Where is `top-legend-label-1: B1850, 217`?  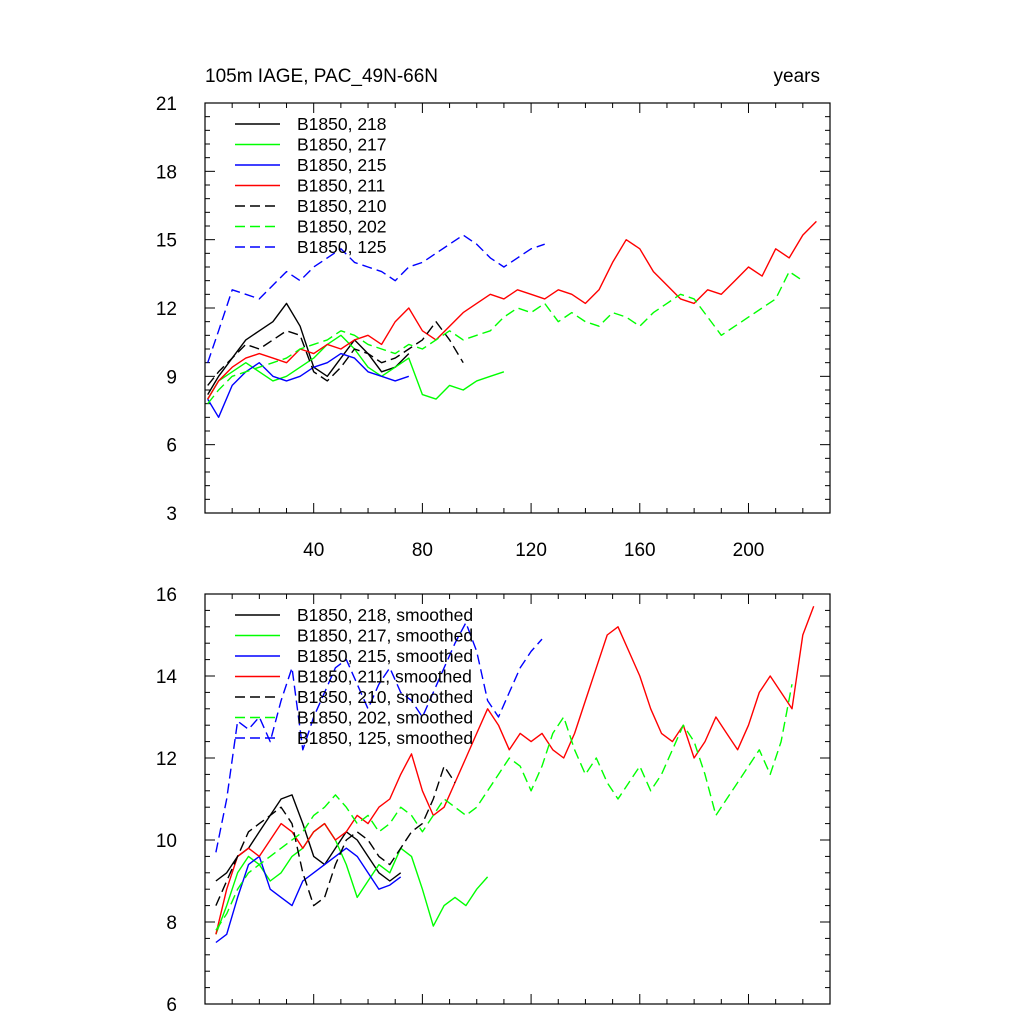 top-legend-label-1: B1850, 217 is located at coordinates (342, 145).